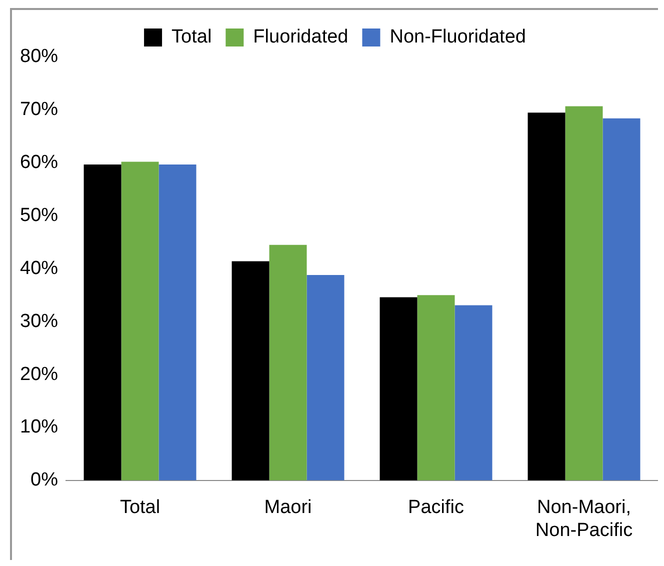 This screenshot has width=664, height=566. What do you see at coordinates (140, 507) in the screenshot?
I see `x-tick-label: Total` at bounding box center [140, 507].